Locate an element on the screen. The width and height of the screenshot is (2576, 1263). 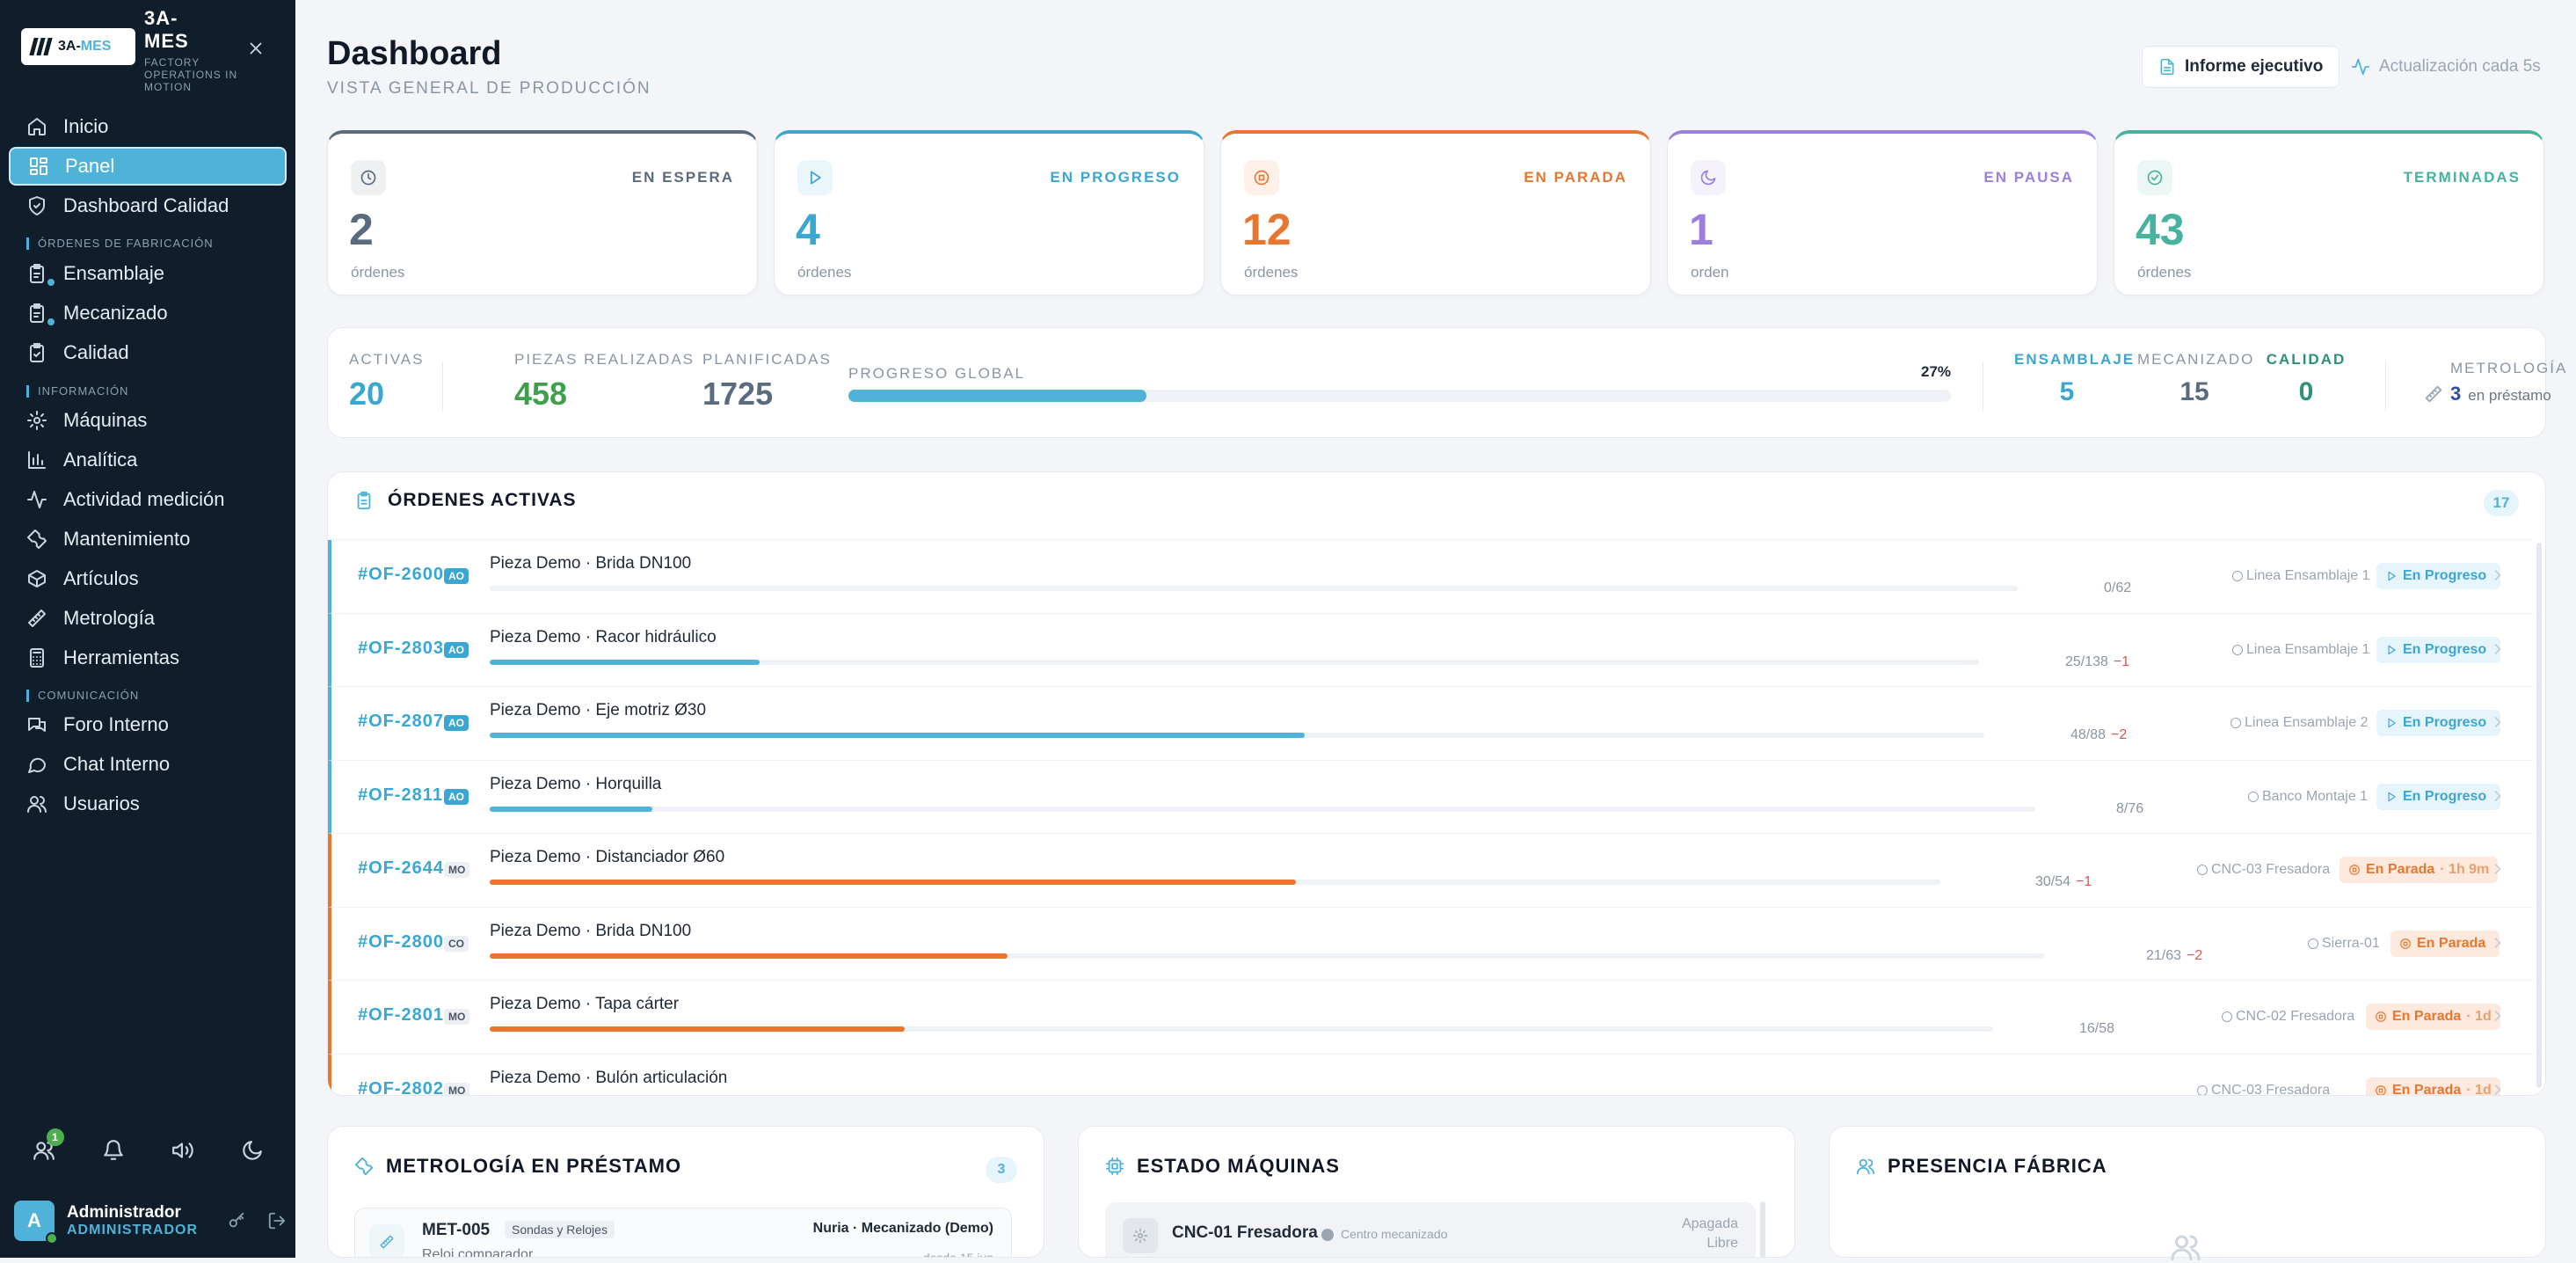
avatar: A is located at coordinates (36, 1223).